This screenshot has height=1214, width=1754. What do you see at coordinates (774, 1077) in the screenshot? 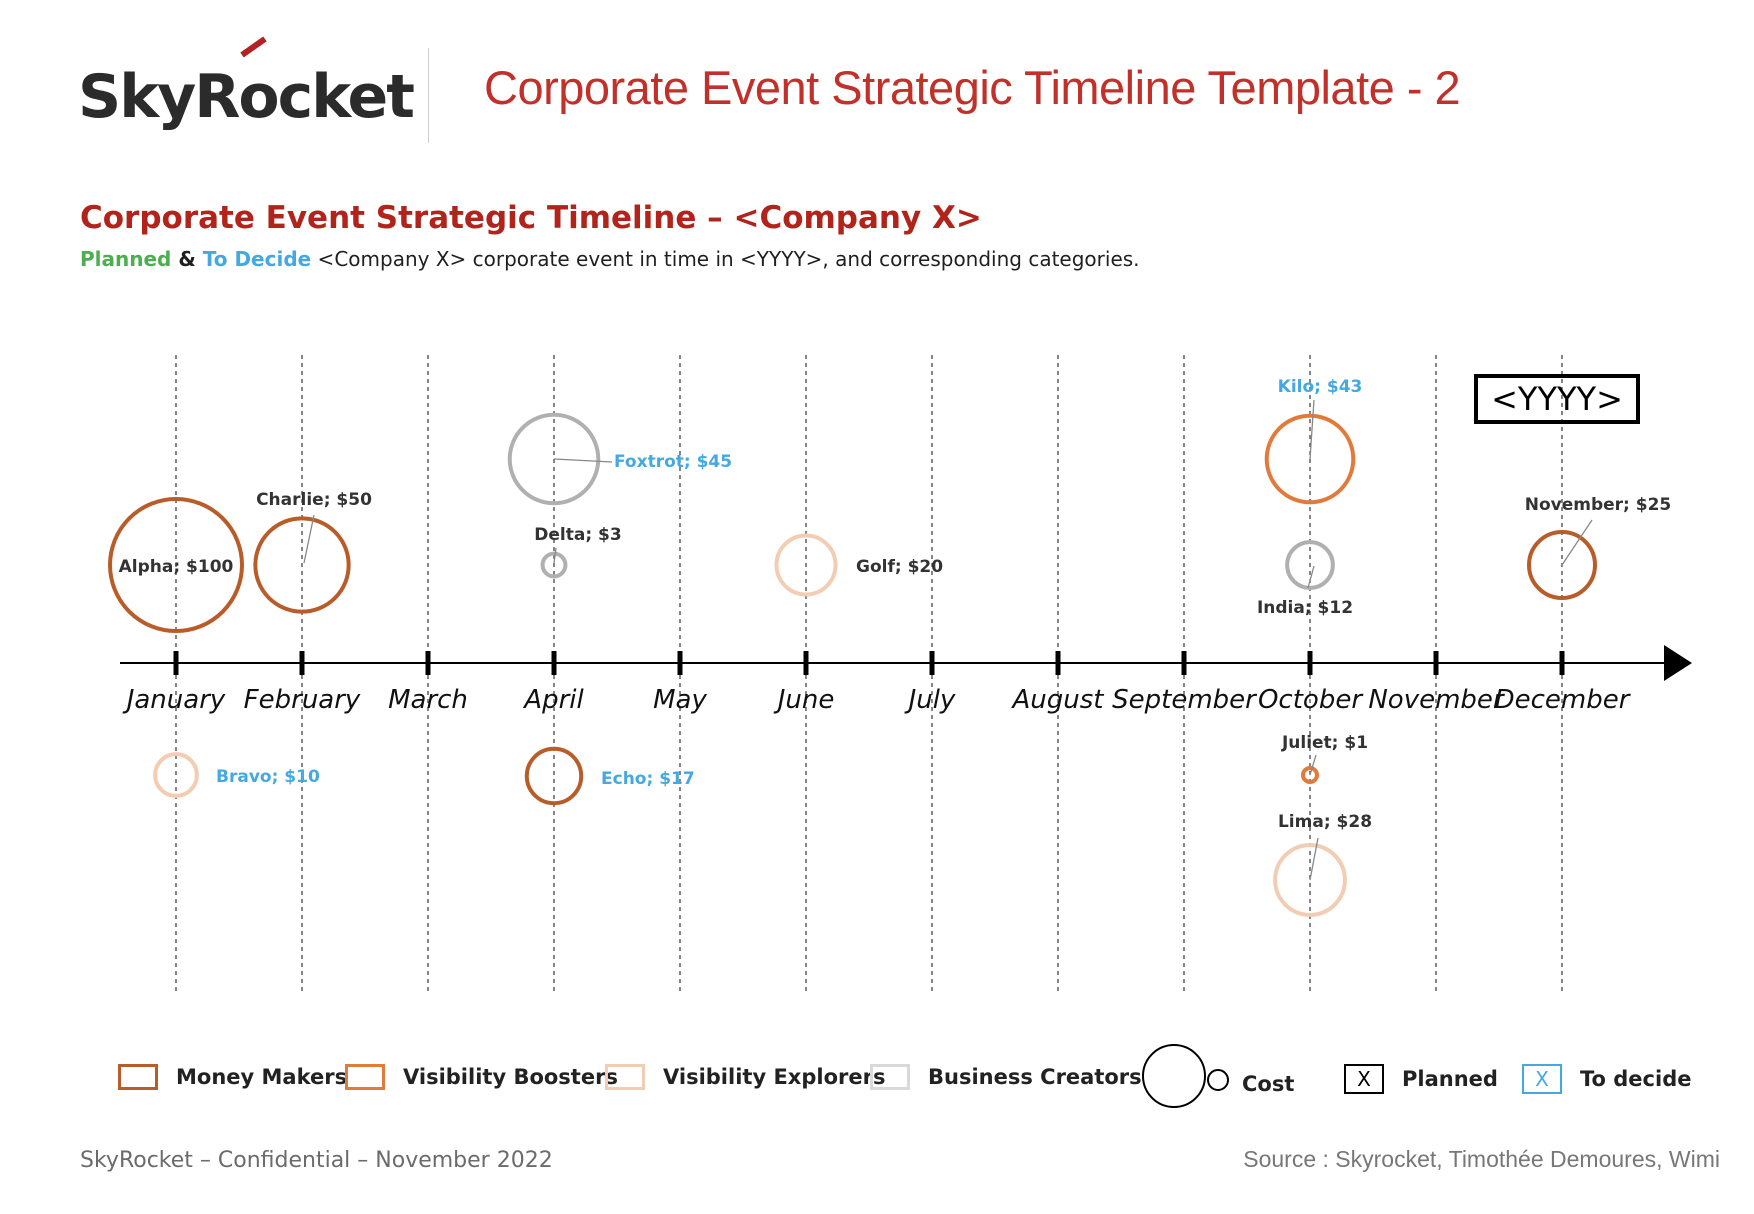
I see `legend-label: Visibility Explorers` at bounding box center [774, 1077].